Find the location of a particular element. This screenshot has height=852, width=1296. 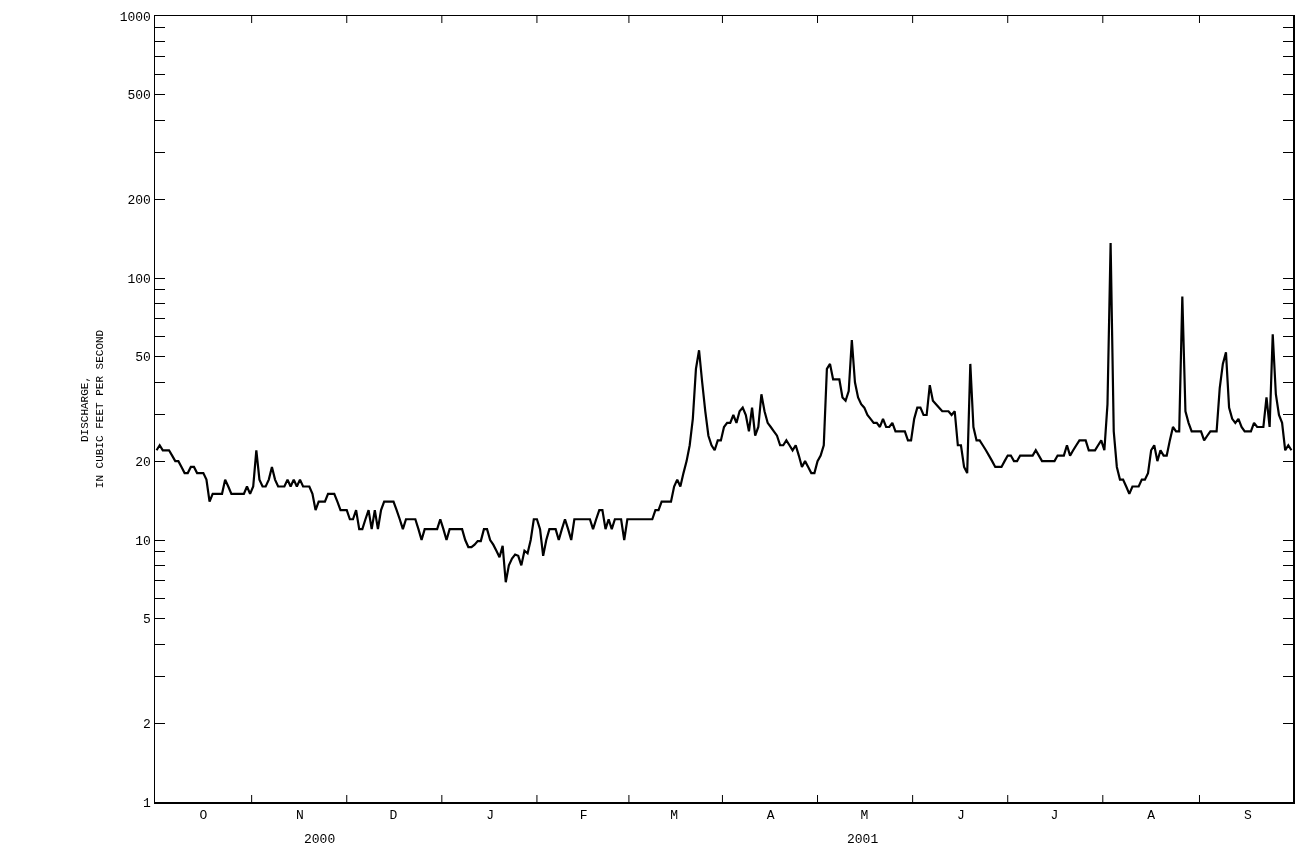

y-tick-label: 100 is located at coordinates (139, 279).